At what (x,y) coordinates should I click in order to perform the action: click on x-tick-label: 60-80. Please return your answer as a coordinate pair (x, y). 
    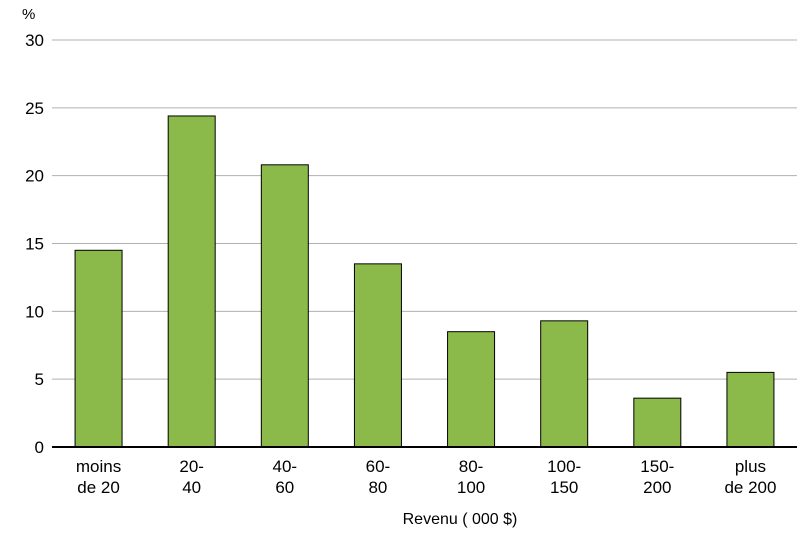
    Looking at the image, I should click on (378, 477).